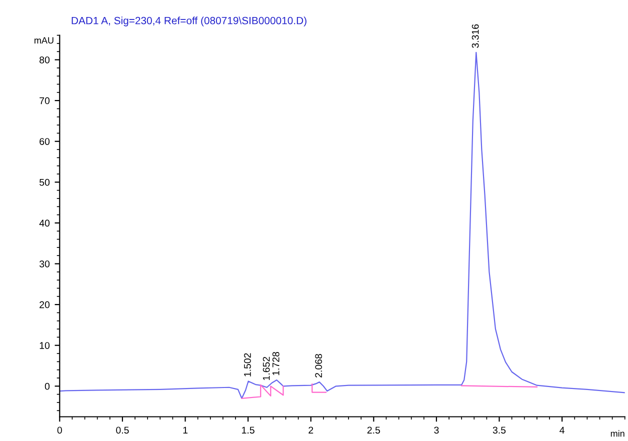 This screenshot has width=628, height=441. What do you see at coordinates (475, 36) in the screenshot?
I see `annotation: 3.316` at bounding box center [475, 36].